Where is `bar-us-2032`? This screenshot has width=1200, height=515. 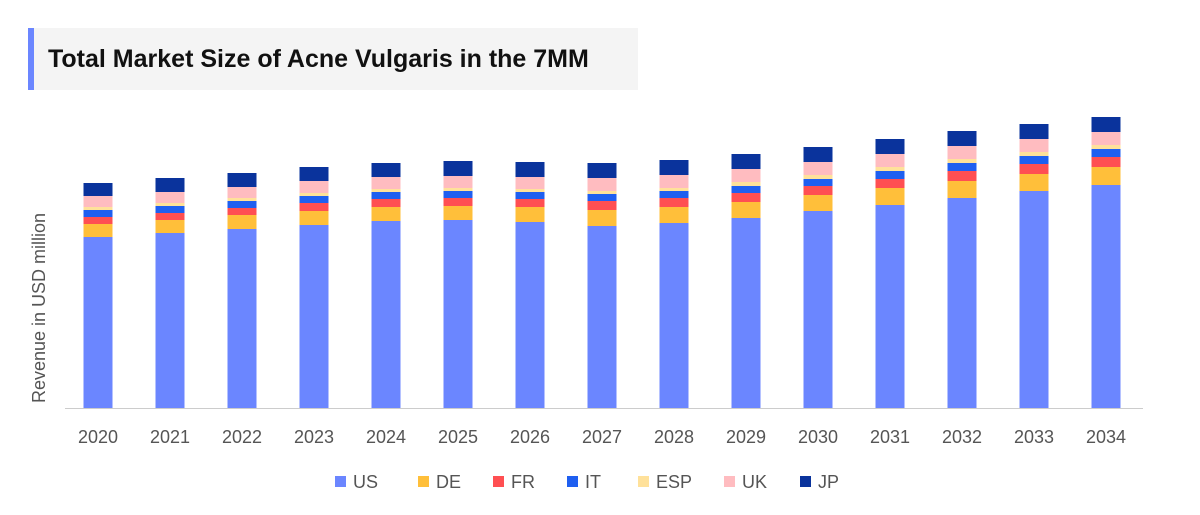 bar-us-2032 is located at coordinates (962, 303).